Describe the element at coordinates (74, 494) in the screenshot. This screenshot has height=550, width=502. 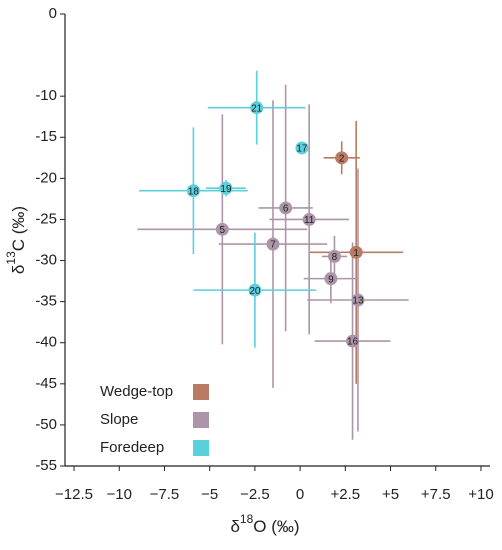
I see `x-tick-label: −12.5` at that location.